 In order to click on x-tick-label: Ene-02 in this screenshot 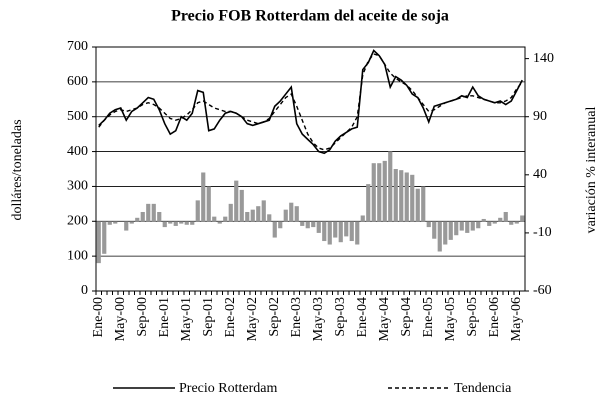, I will do `click(230, 317)`.